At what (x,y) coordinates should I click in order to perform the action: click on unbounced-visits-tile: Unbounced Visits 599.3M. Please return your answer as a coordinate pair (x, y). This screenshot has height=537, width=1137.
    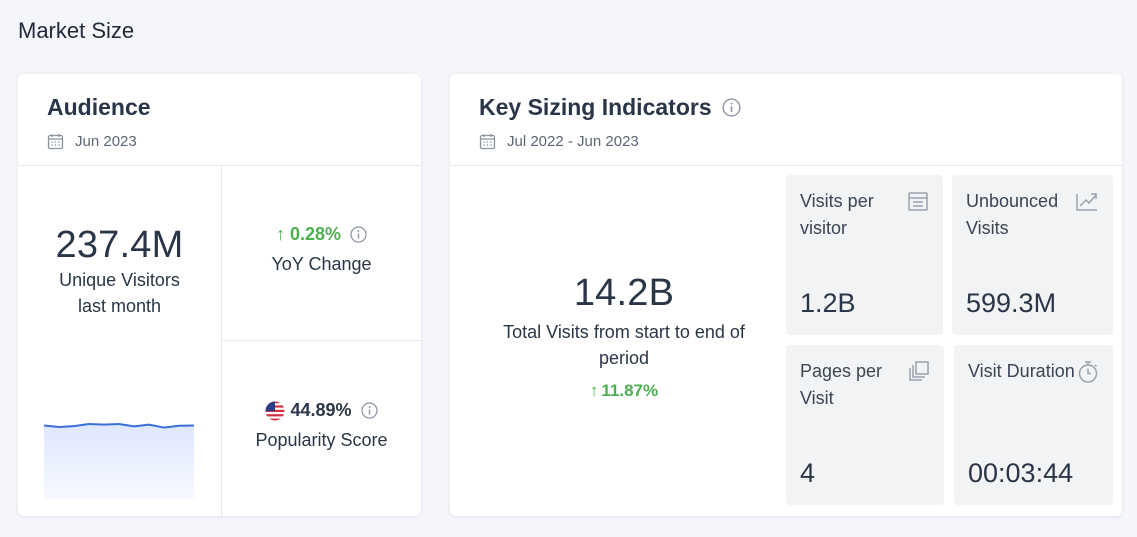
    Looking at the image, I should click on (1032, 255).